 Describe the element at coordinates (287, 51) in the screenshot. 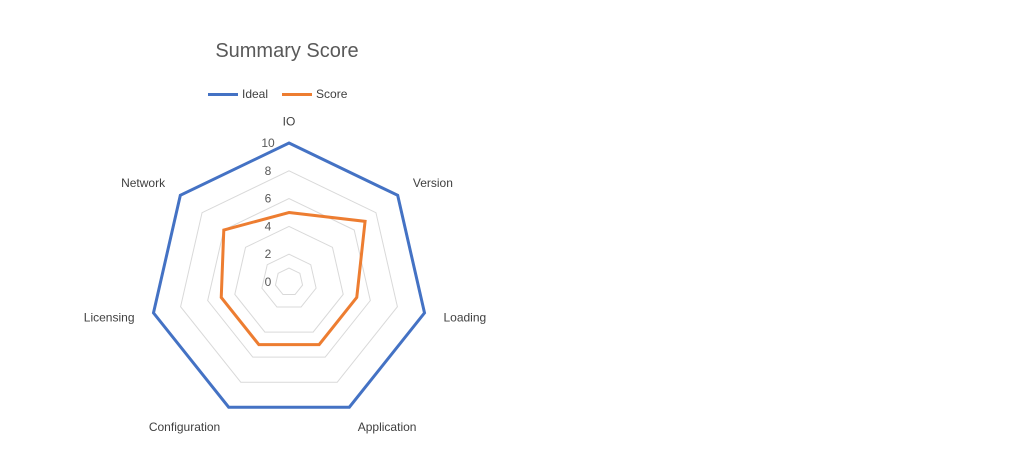

I see `chart-title: Summary Score` at that location.